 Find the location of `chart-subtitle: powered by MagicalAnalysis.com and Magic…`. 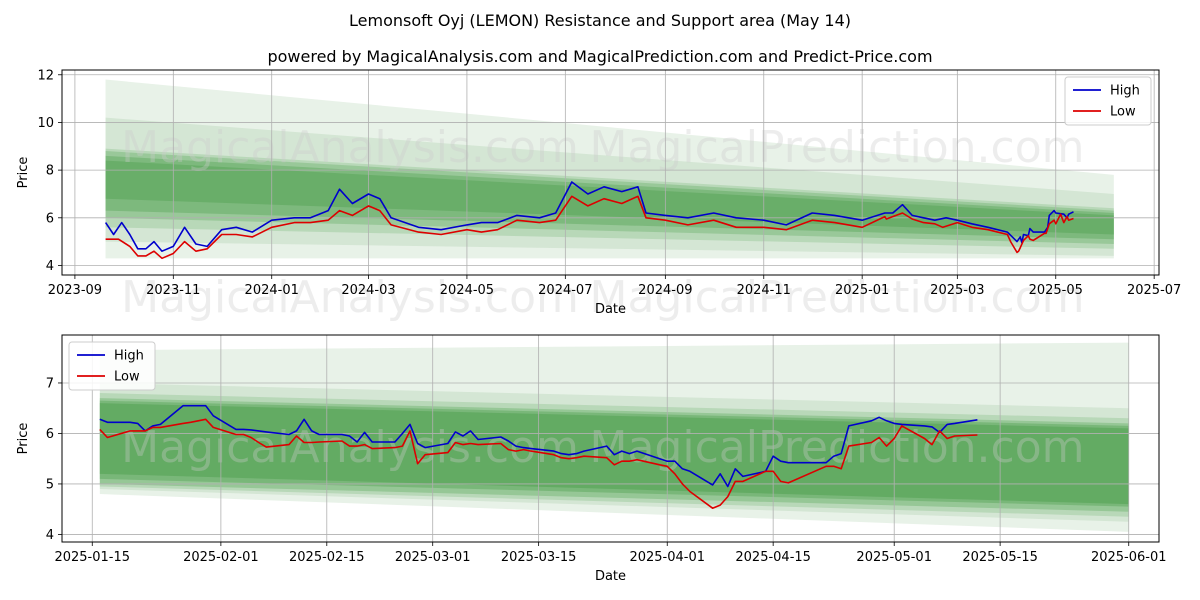

chart-subtitle: powered by MagicalAnalysis.com and Magic… is located at coordinates (599, 56).